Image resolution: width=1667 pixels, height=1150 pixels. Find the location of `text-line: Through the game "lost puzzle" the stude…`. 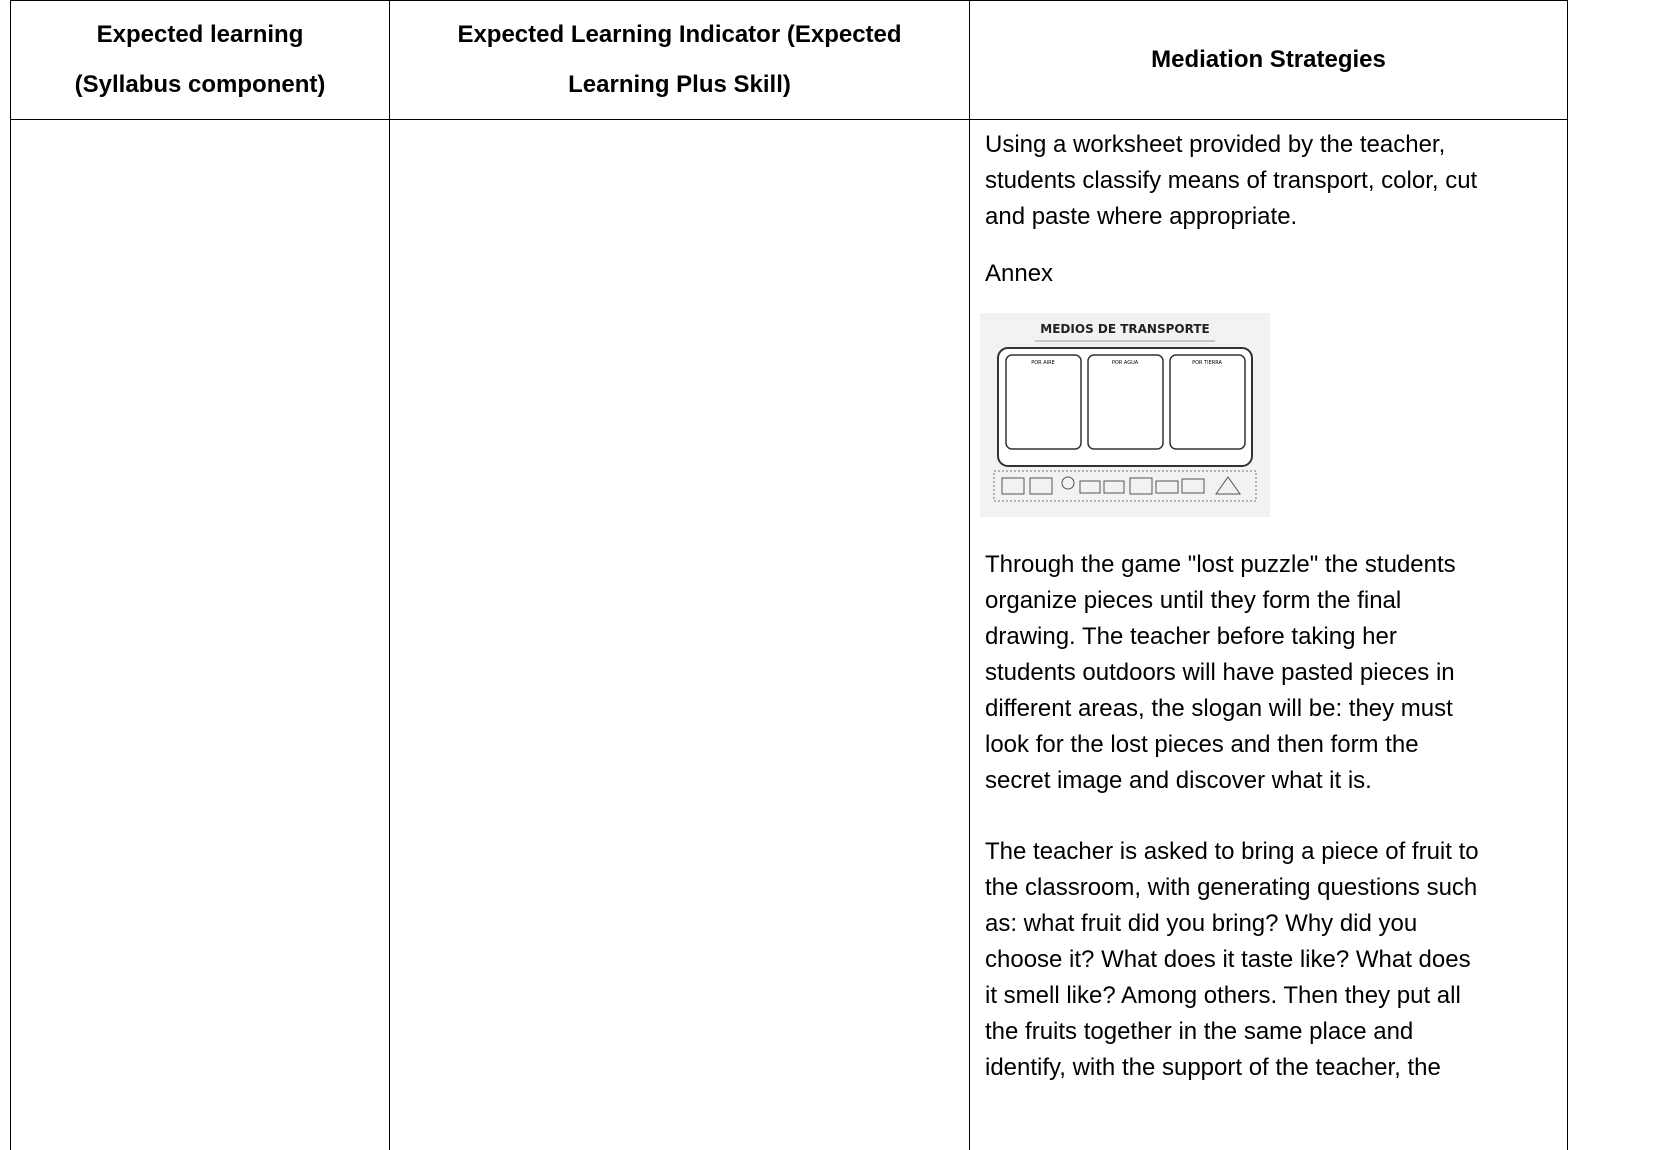

text-line: Through the game "lost puzzle" the stude… is located at coordinates (1220, 564).